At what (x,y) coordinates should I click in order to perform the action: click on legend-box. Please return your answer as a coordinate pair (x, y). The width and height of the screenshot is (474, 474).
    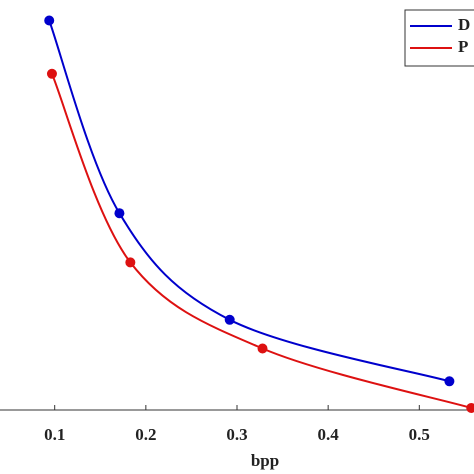
    Looking at the image, I should click on (439, 38).